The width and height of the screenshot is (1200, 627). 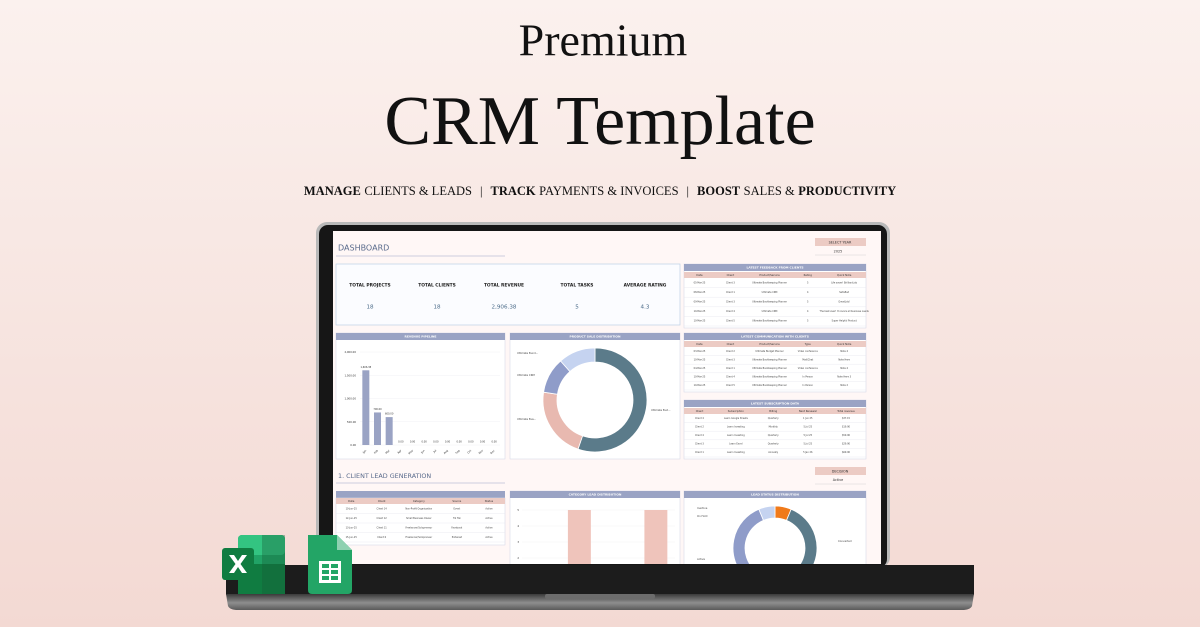 What do you see at coordinates (700, 292) in the screenshot?
I see `table-cell: 08-Mar-25` at bounding box center [700, 292].